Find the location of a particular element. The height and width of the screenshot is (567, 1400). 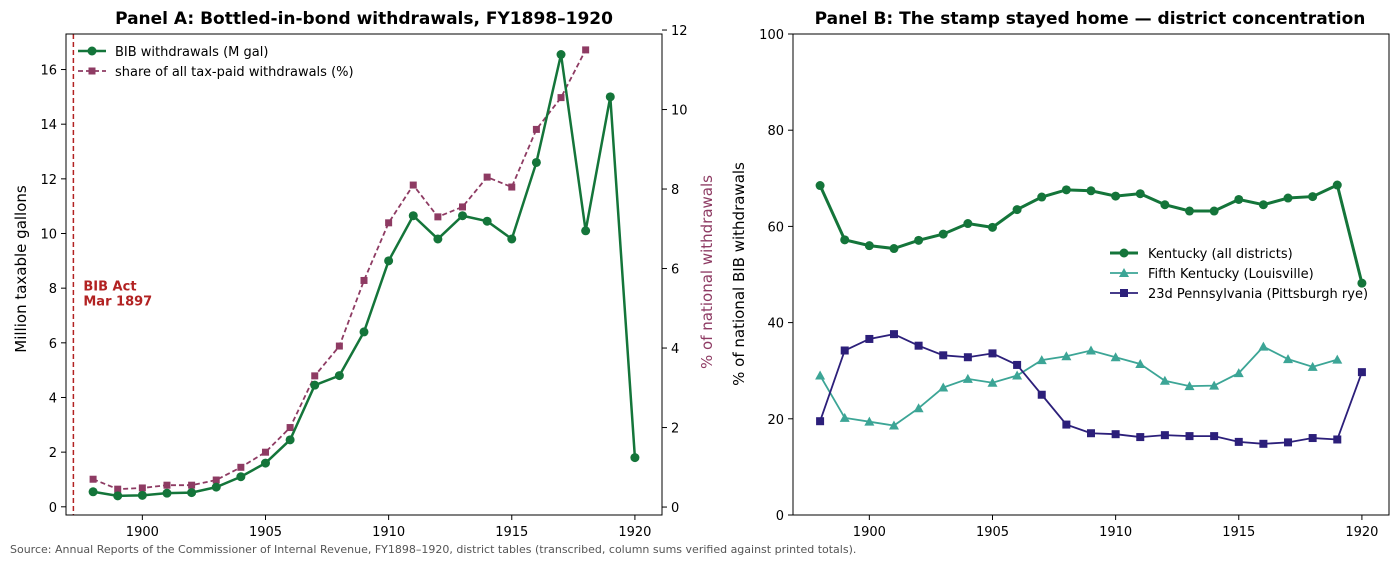

y-right-tick-label: 2 is located at coordinates (675, 429).